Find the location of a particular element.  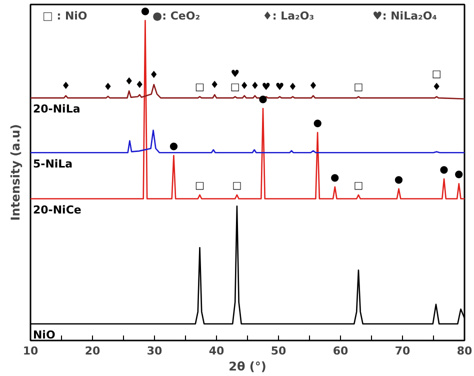

x-tick-label: 60 is located at coordinates (340, 351).